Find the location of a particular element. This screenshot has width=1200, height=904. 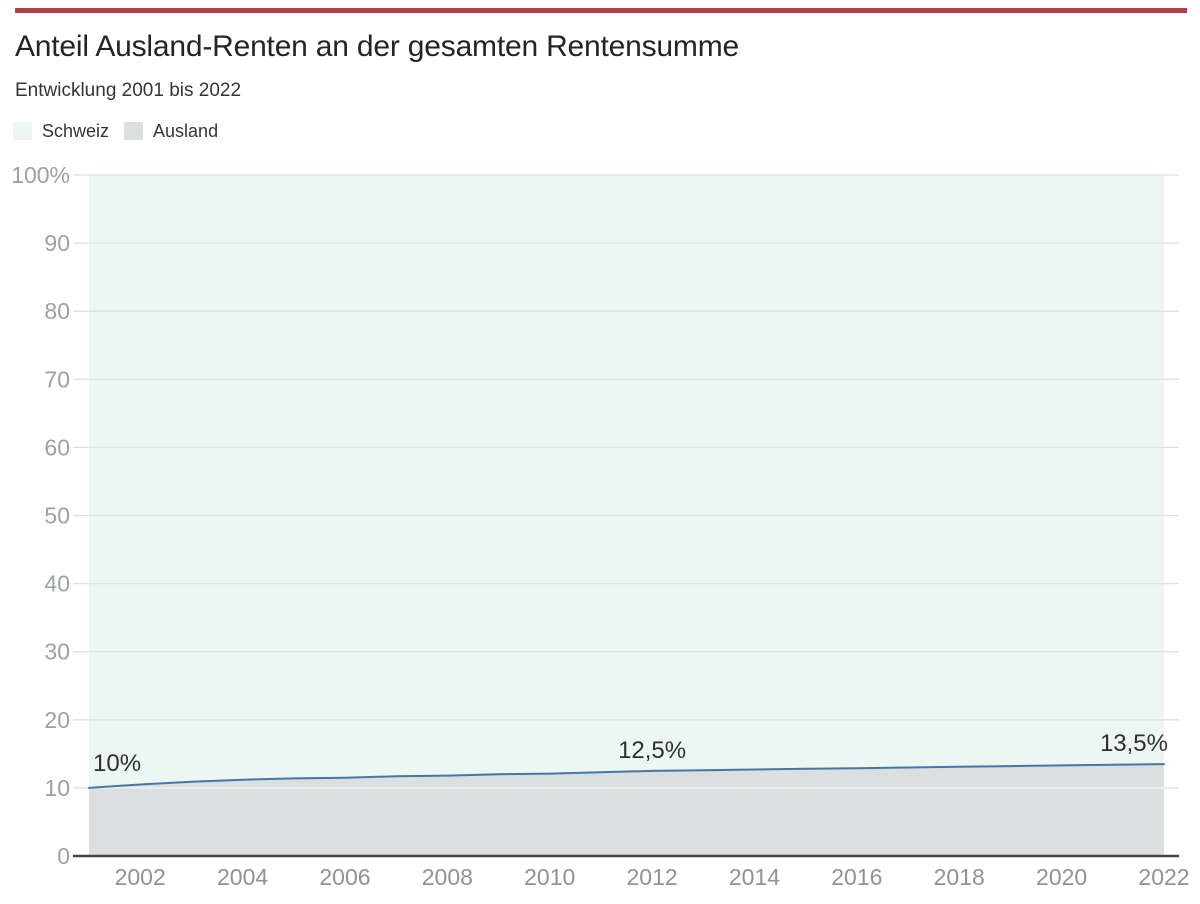

chart-subtitle: Entwicklung 2001 bis 2022 is located at coordinates (128, 90).